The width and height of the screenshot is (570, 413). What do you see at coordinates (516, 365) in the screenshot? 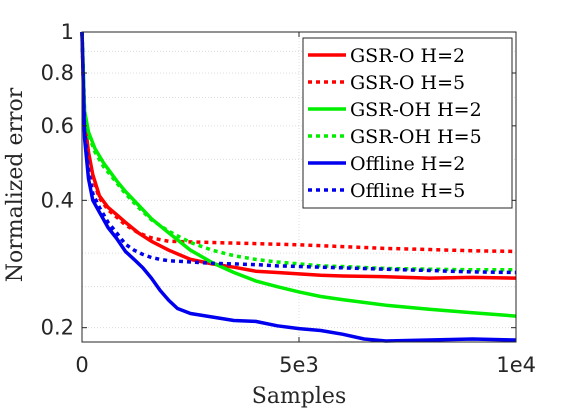
I see `x-tick-label: 1e4` at bounding box center [516, 365].